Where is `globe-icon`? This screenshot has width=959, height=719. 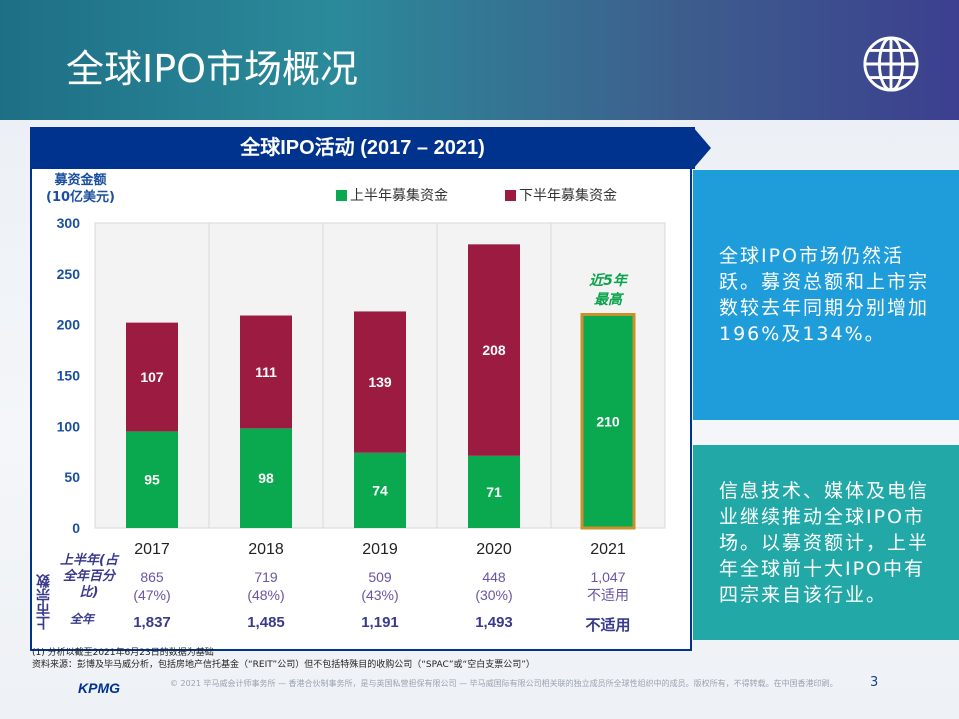 globe-icon is located at coordinates (891, 64).